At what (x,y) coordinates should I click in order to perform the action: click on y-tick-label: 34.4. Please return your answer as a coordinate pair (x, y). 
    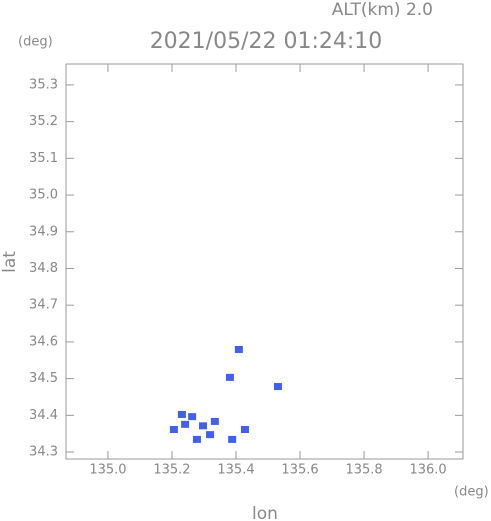
    Looking at the image, I should click on (43, 415).